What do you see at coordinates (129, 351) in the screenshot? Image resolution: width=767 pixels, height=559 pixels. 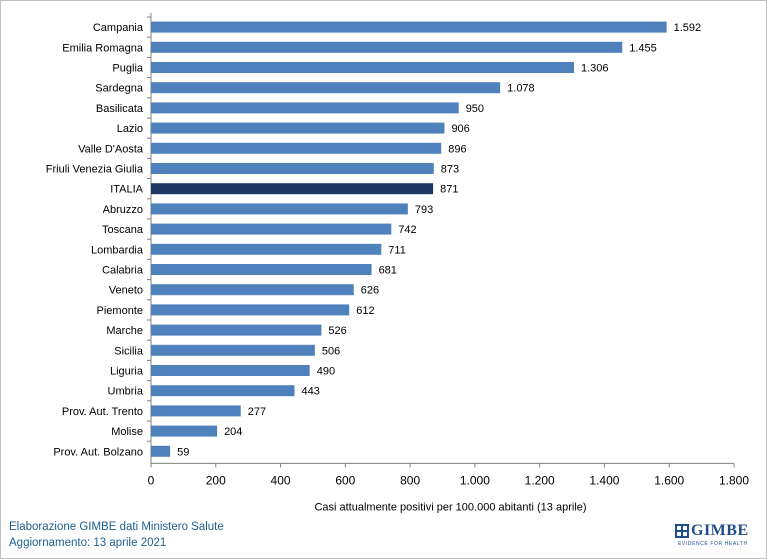 I see `category-label: Sicilia` at bounding box center [129, 351].